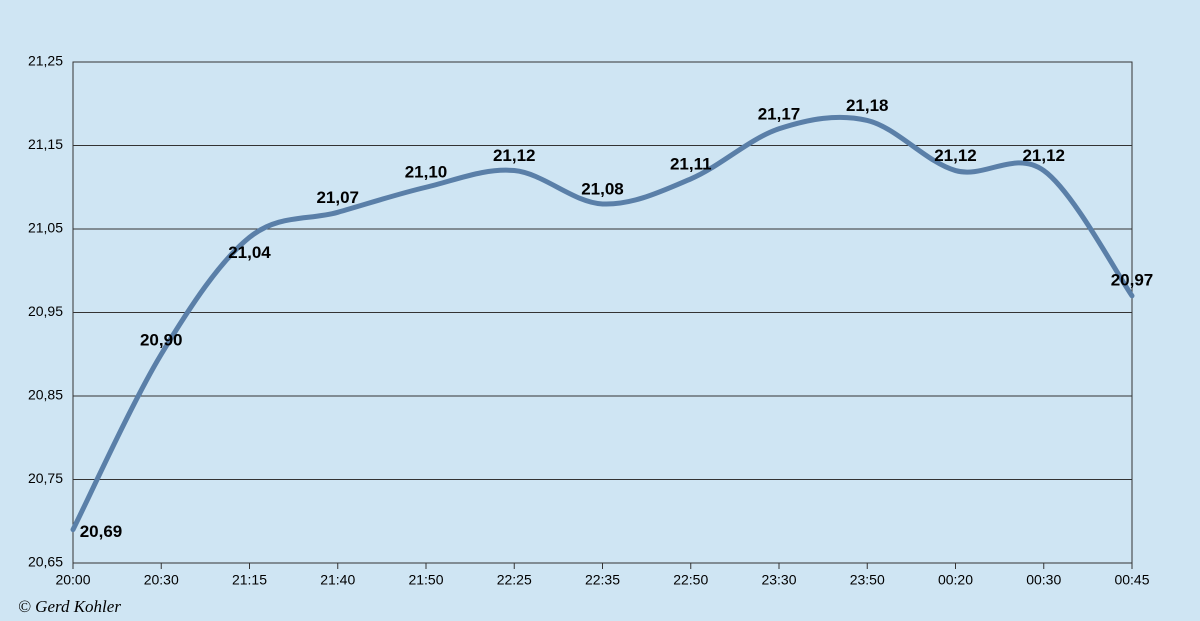 The height and width of the screenshot is (621, 1200). What do you see at coordinates (45, 61) in the screenshot?
I see `y-tick-label: 21,25` at bounding box center [45, 61].